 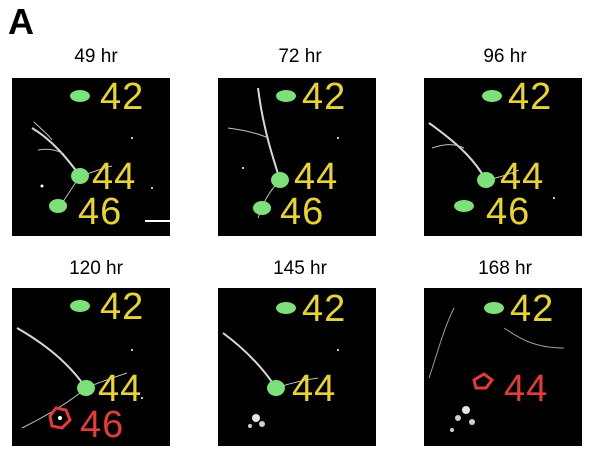 I want to click on micrograph-frame-49hr: 42 44 46, so click(x=91, y=157).